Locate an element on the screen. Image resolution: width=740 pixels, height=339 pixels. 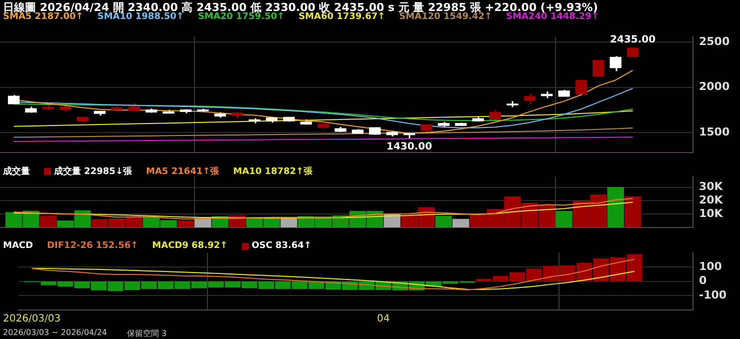
y-tick-label: 100 is located at coordinates (710, 266).